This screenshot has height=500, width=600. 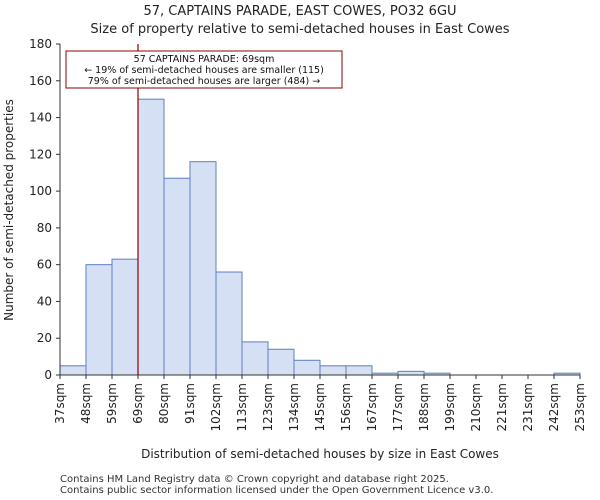 What do you see at coordinates (40, 118) in the screenshot?
I see `y-tick-label: 140` at bounding box center [40, 118].